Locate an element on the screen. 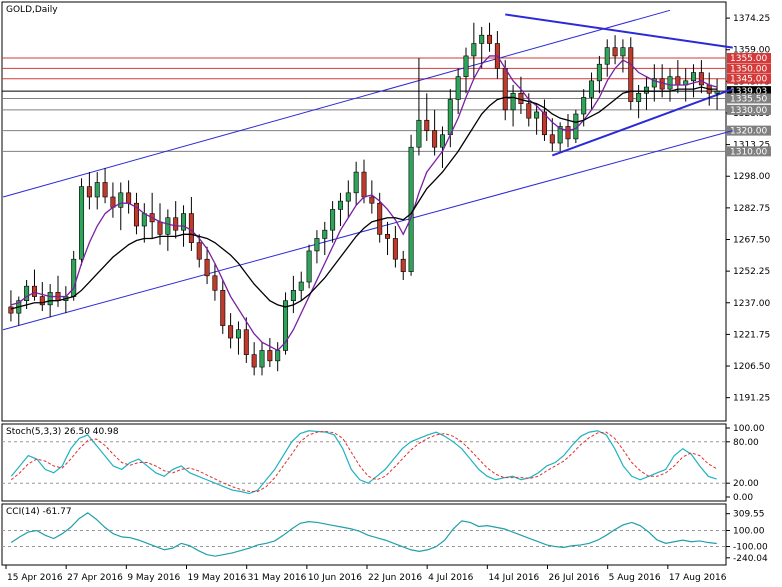 The image size is (782, 587). y-tick-label: 1313.25 is located at coordinates (751, 146).